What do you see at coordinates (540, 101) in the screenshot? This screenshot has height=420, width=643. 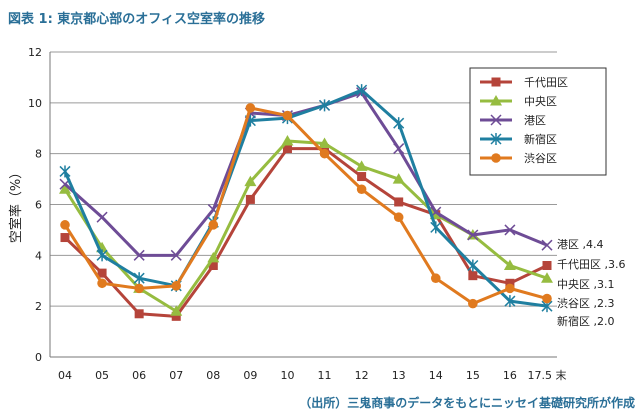 I see `legend-label: 中央区` at bounding box center [540, 101].